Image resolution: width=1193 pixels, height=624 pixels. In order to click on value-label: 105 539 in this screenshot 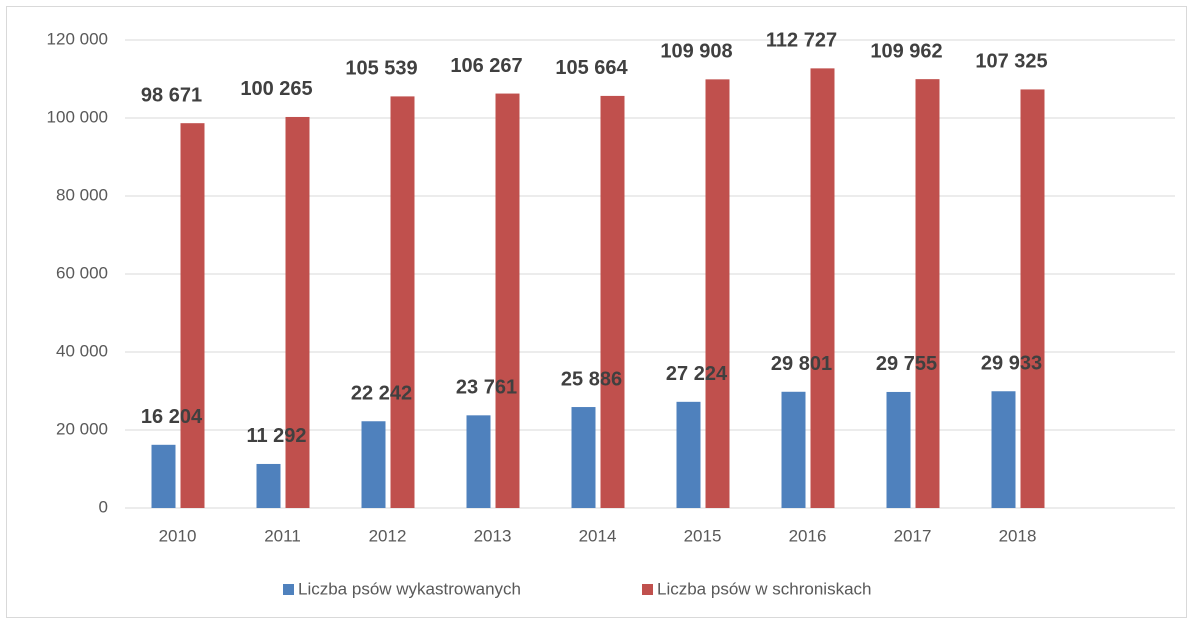, I will do `click(381, 69)`.